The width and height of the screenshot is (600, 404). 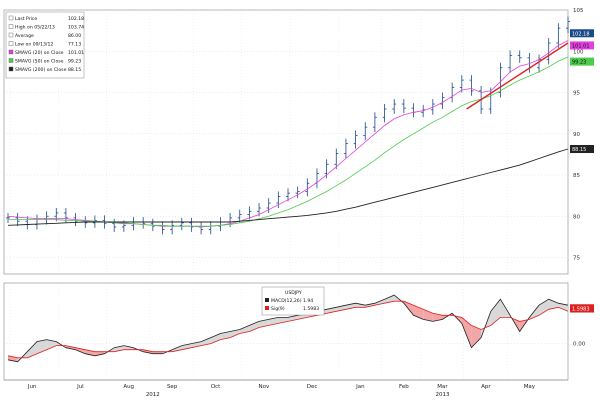 What do you see at coordinates (530, 387) in the screenshot?
I see `x-tick-label: May` at bounding box center [530, 387].